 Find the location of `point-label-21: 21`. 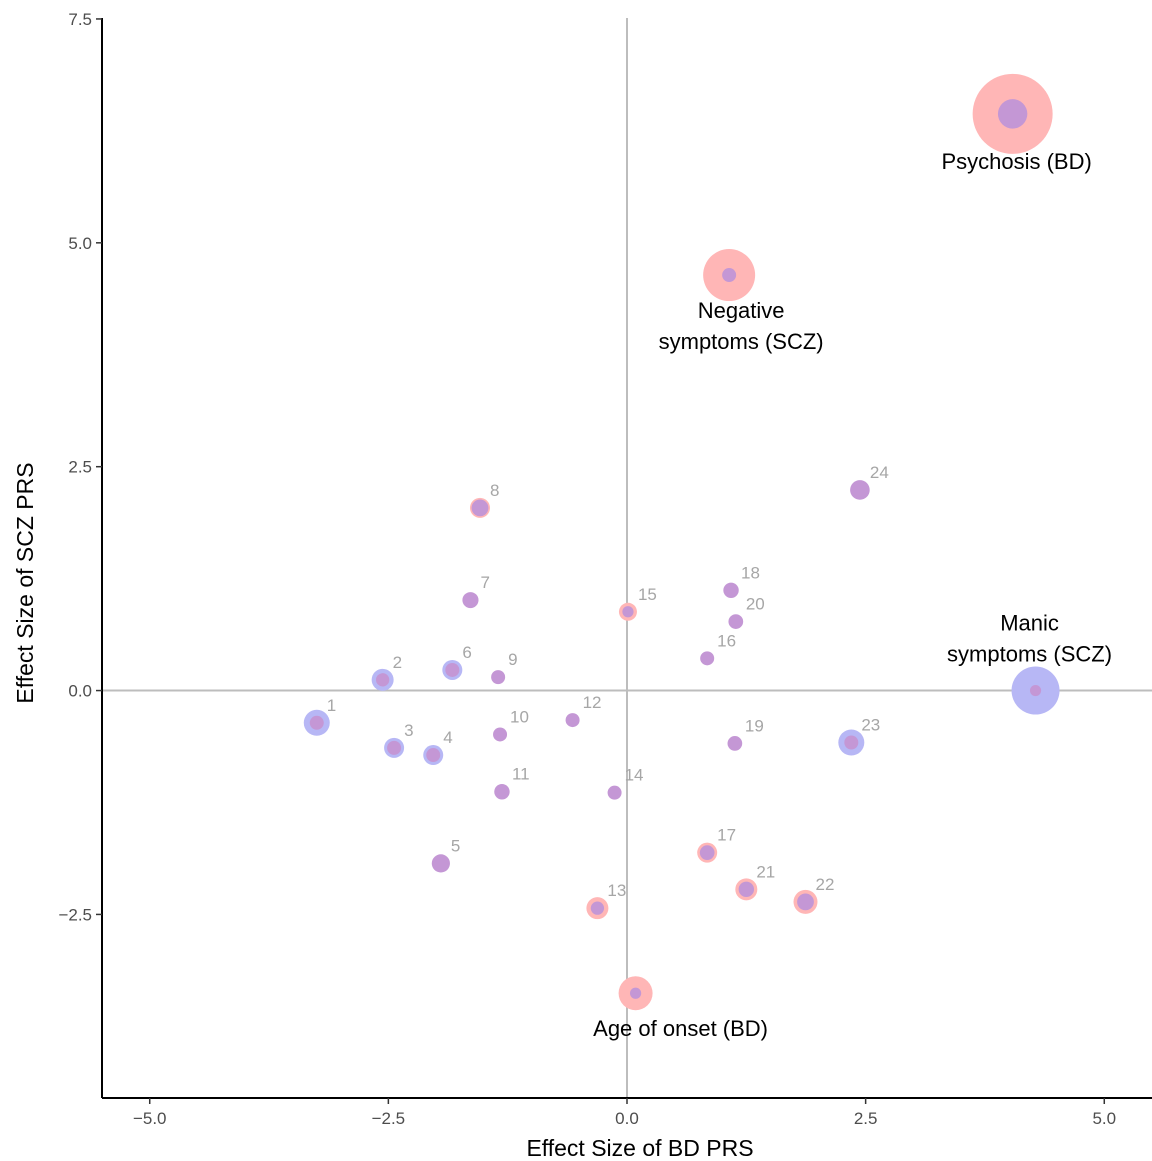

point-label-21: 21 is located at coordinates (765, 871).